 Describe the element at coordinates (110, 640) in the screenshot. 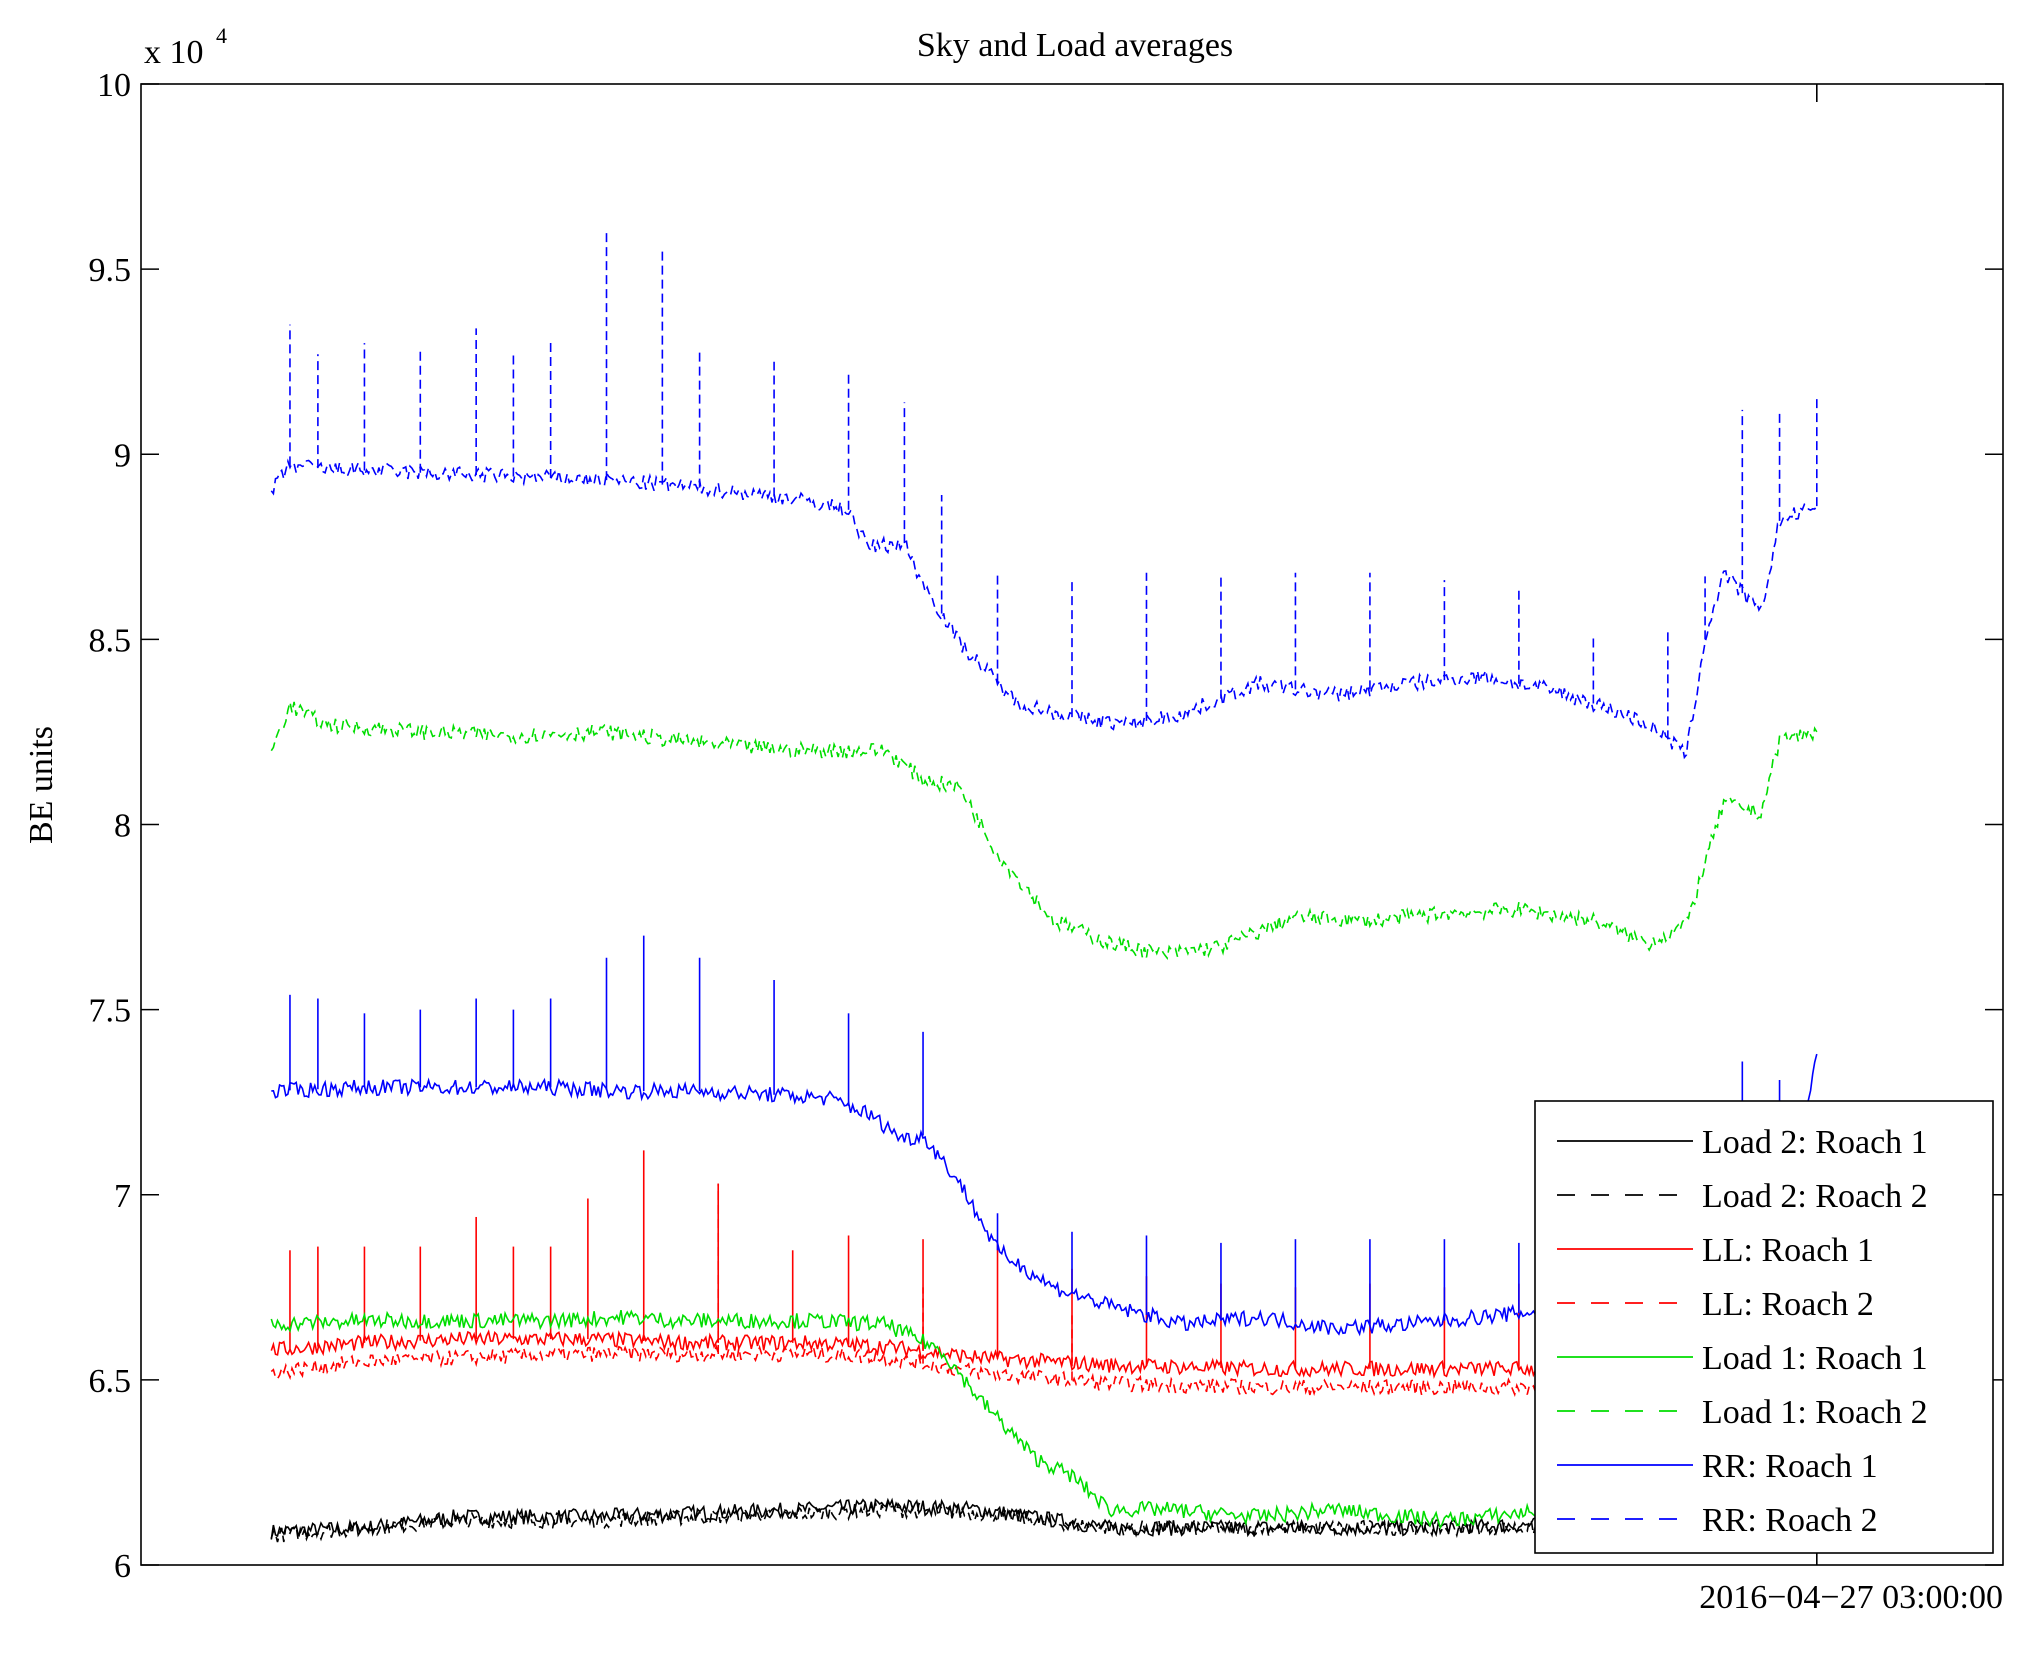

I see `y-tick-label-5: 8.5` at that location.